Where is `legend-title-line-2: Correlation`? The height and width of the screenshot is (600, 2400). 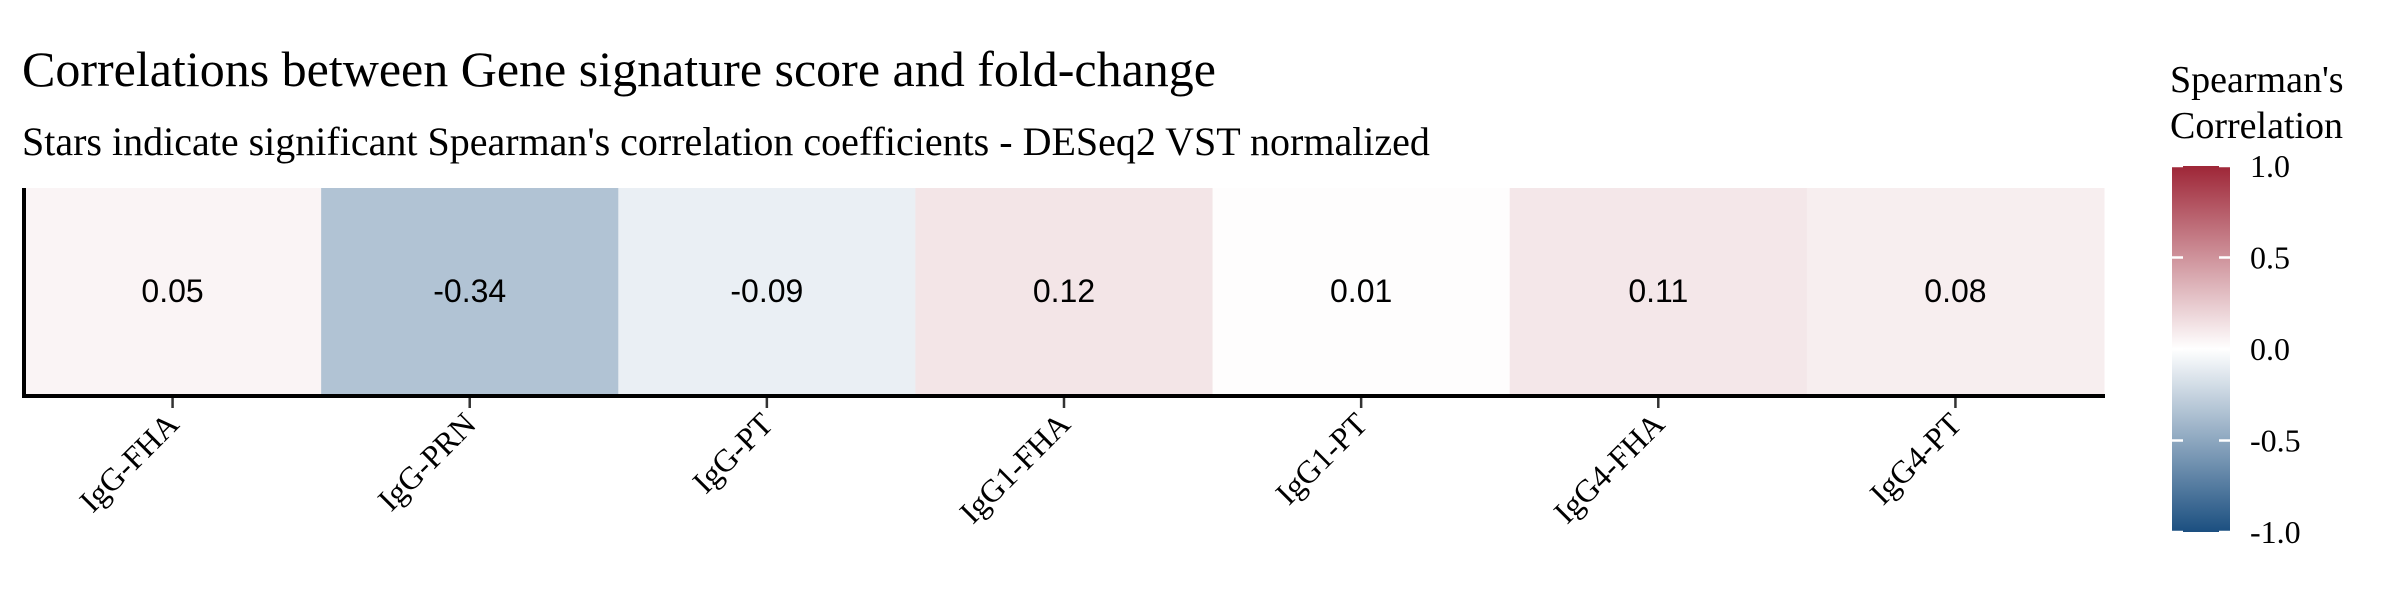
legend-title-line-2: Correlation is located at coordinates (2256, 126).